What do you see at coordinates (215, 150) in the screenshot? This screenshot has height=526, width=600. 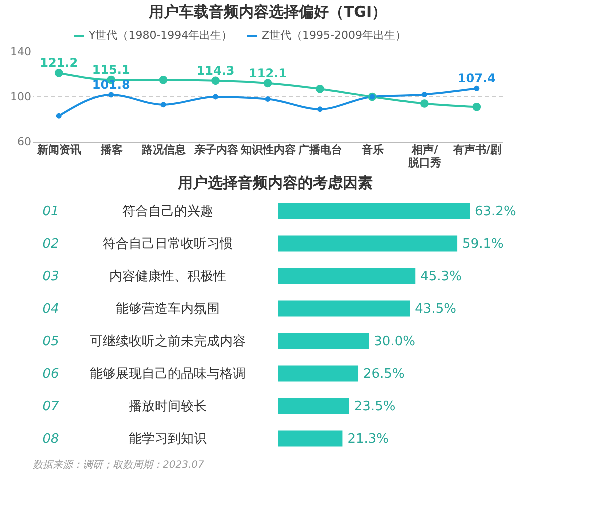 I see `x-tick-label: 亲子内容` at bounding box center [215, 150].